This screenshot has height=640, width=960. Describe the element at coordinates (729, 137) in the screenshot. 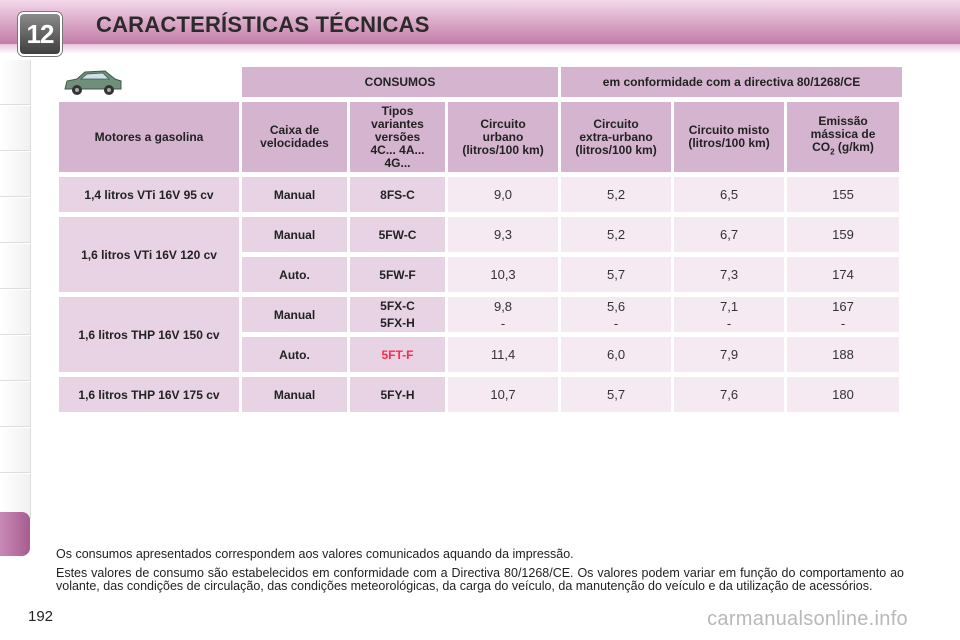

I see `col-misto: Circuito misto (litros/100 km)` at that location.